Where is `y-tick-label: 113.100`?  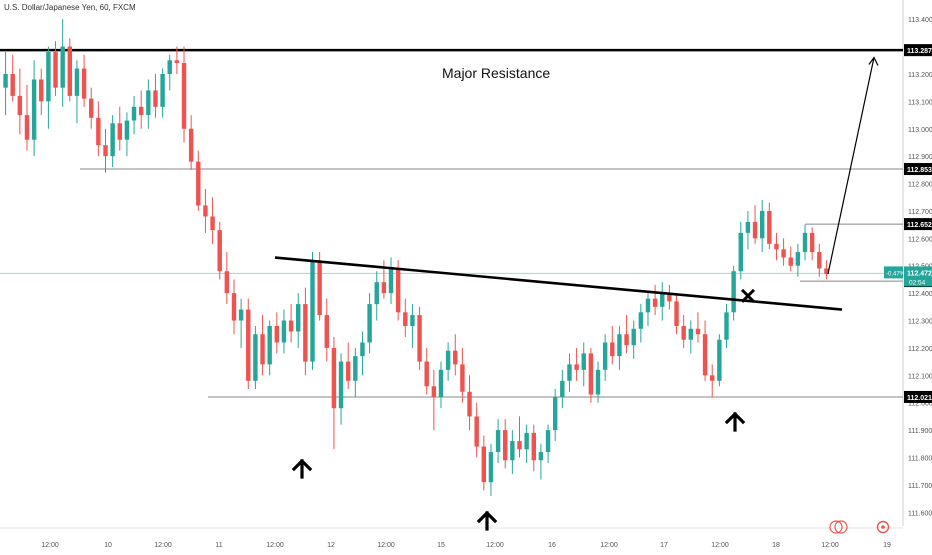
y-tick-label: 113.100 is located at coordinates (920, 102).